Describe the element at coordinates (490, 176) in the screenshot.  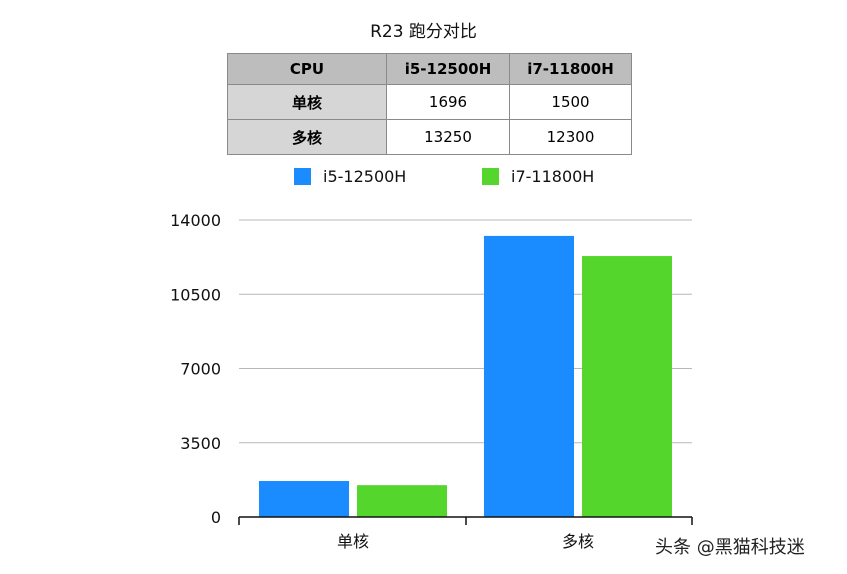
I see `legend-swatch-i7` at that location.